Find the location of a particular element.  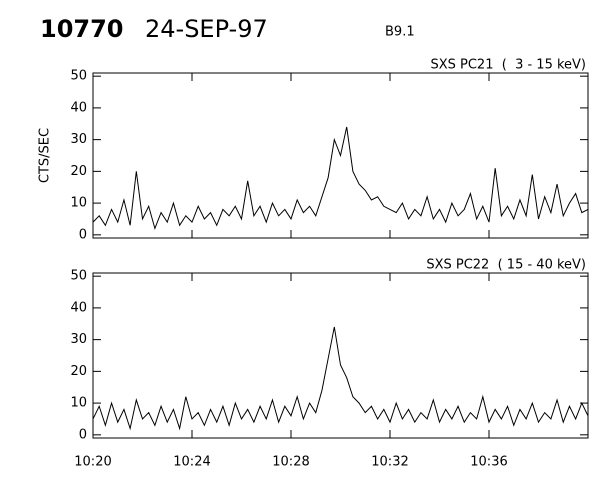

panel-title: SXS PC22 ( 15 - 40 keV) is located at coordinates (506, 265).